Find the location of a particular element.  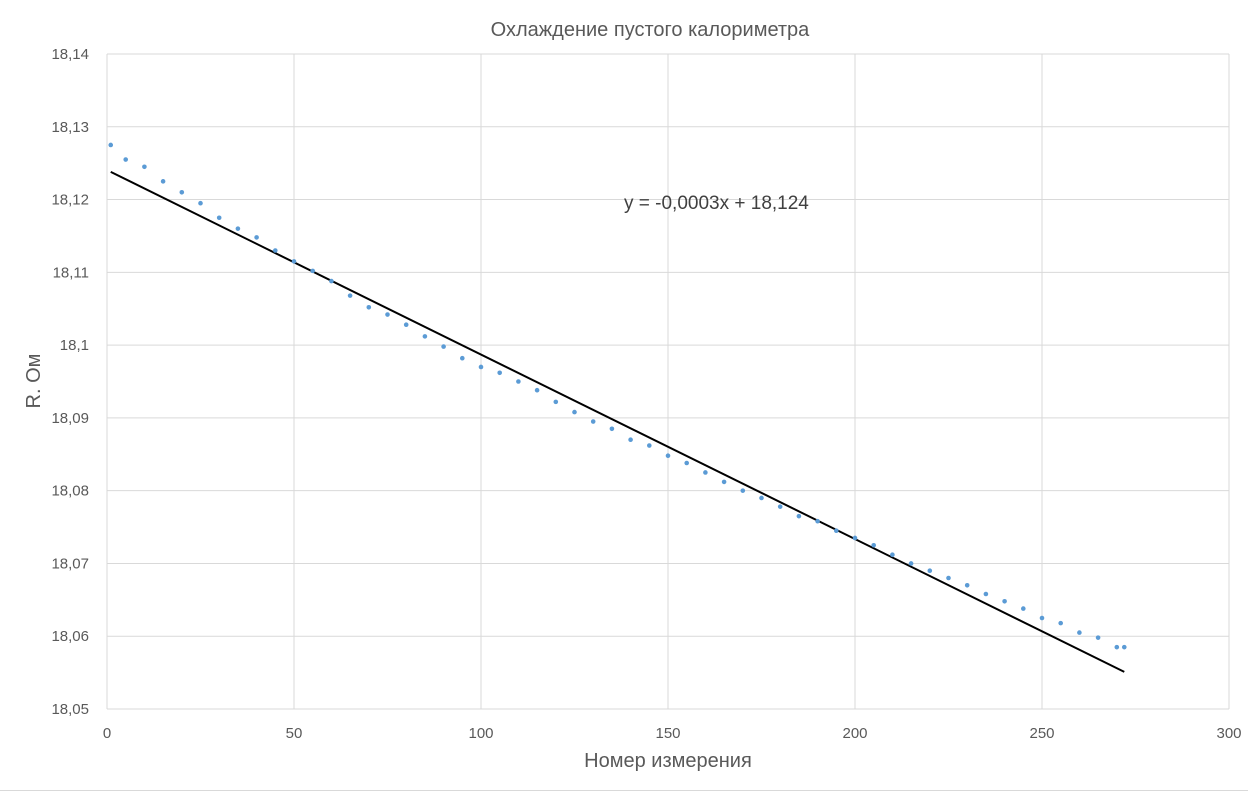

x-tick-label: 300 is located at coordinates (1228, 733).